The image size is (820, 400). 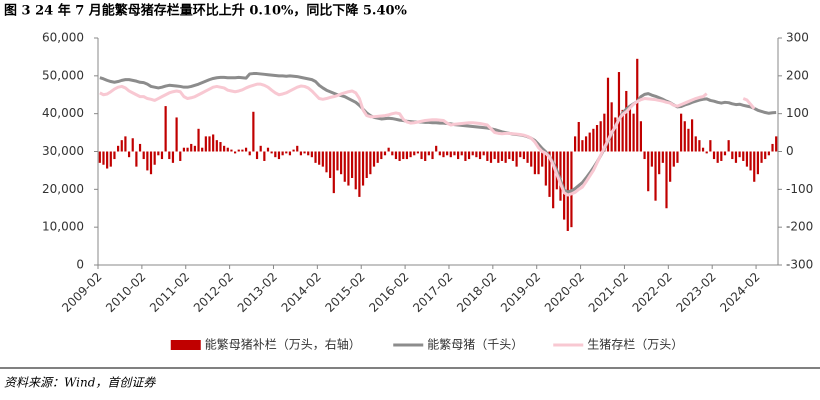 I want to click on x-tick-label: 2013-02, so click(x=257, y=292).